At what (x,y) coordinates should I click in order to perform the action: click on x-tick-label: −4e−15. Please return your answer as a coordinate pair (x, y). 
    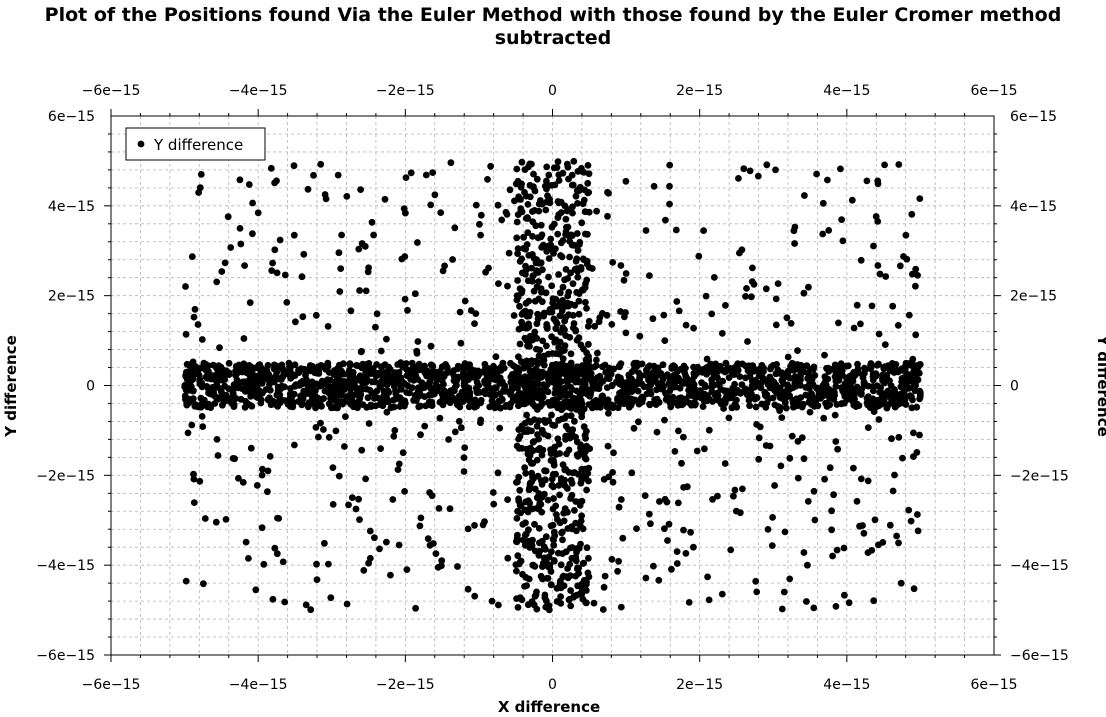
    Looking at the image, I should click on (258, 685).